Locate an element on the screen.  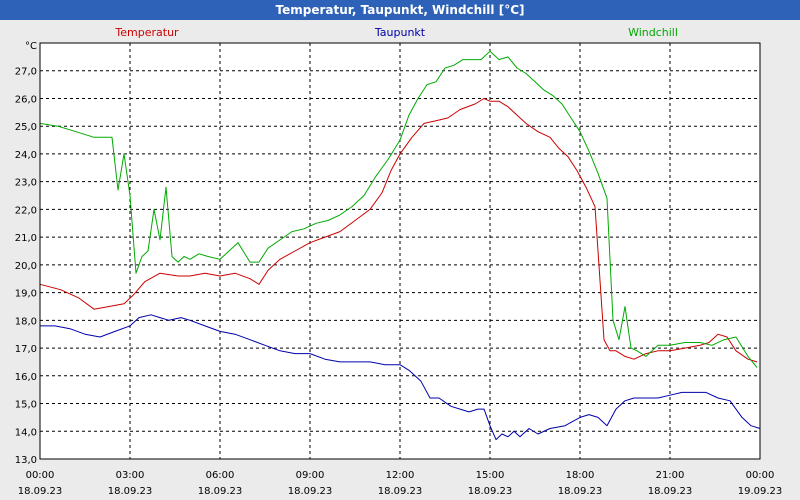
x-tick-time: 18:00 is located at coordinates (580, 475).